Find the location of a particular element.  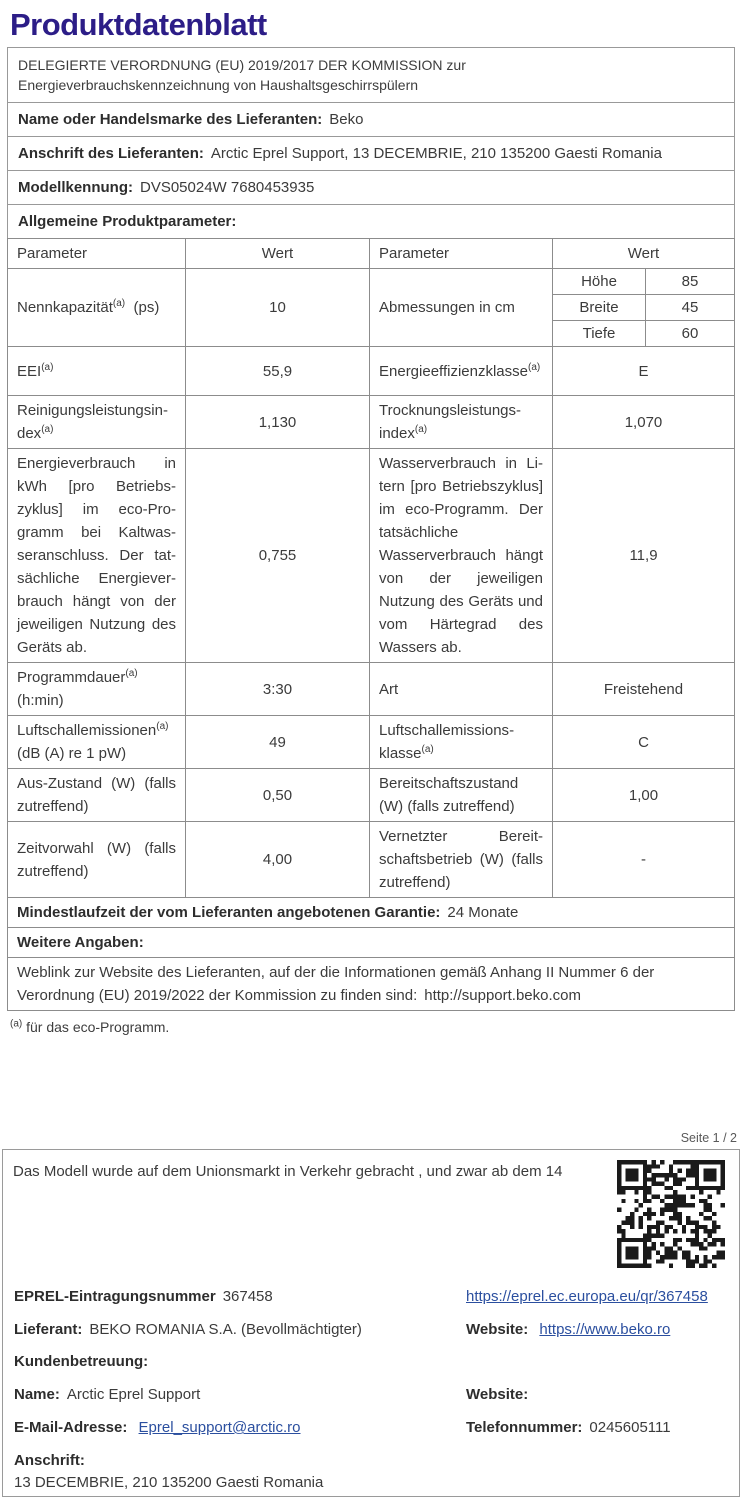

networked-standby-value: - is located at coordinates (643, 859).